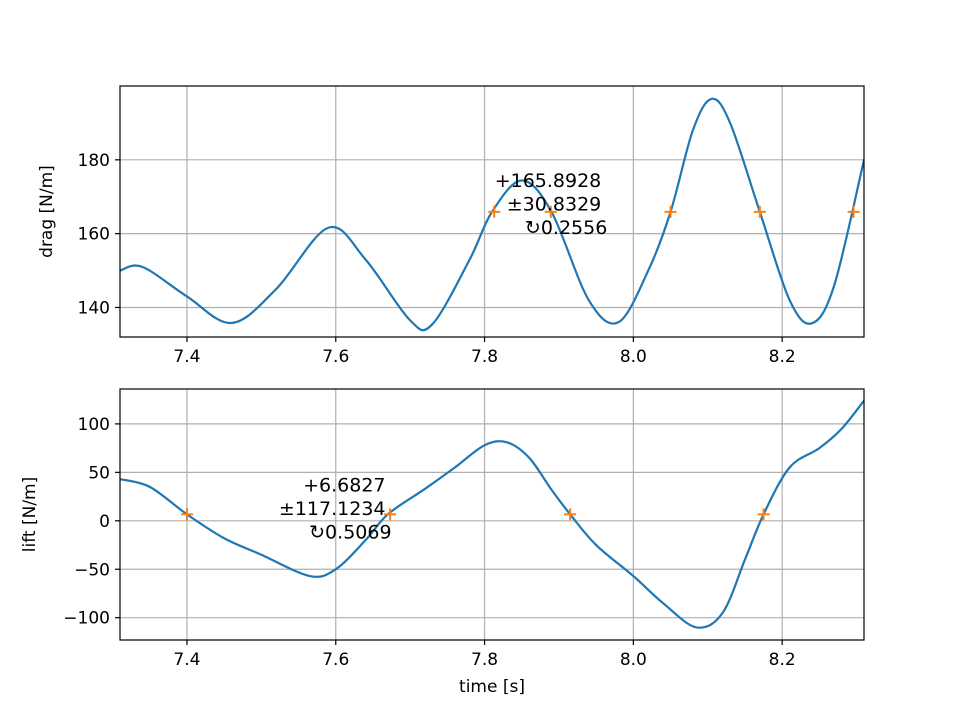  Describe the element at coordinates (566, 228) in the screenshot. I see `drag-annotation-frequency: ↻0.2556` at that location.